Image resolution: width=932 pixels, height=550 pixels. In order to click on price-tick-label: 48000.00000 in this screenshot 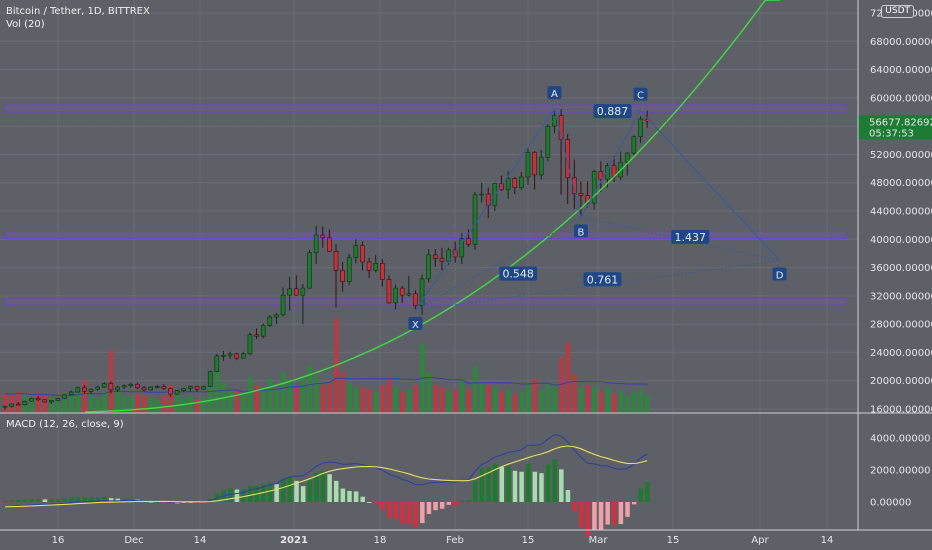, I will do `click(901, 183)`.